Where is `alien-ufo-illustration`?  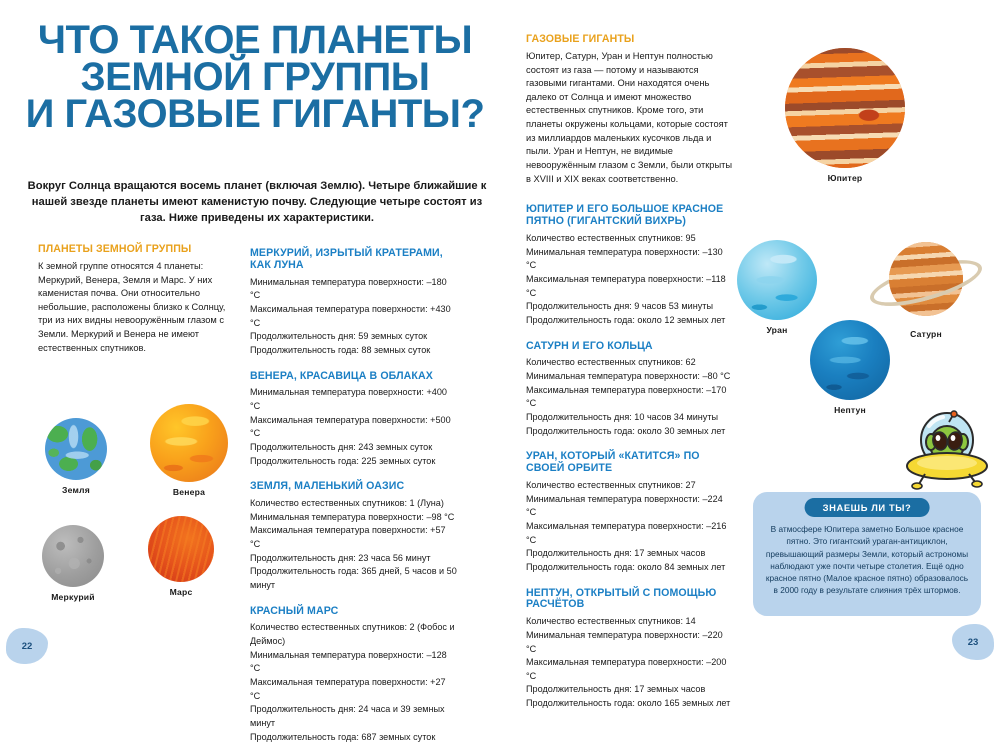
alien-ufo-illustration is located at coordinates (947, 449).